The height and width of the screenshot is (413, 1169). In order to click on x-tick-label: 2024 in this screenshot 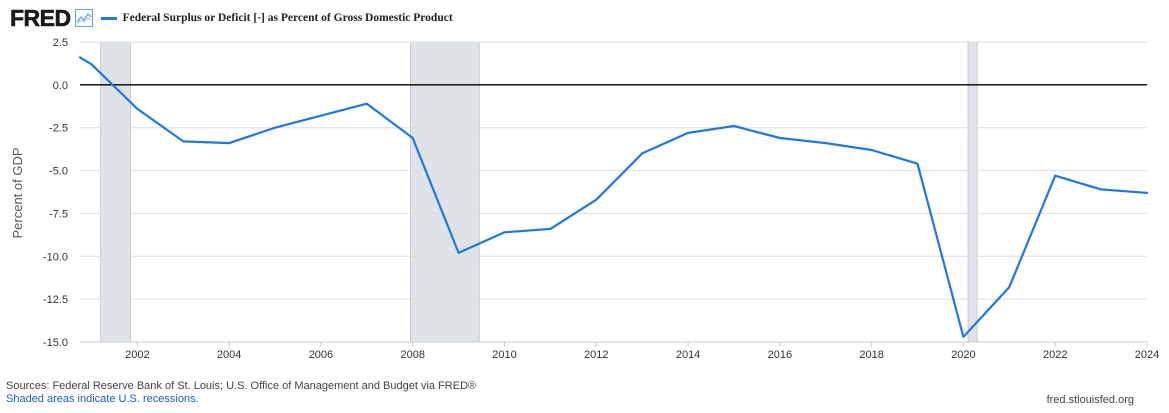, I will do `click(1147, 355)`.